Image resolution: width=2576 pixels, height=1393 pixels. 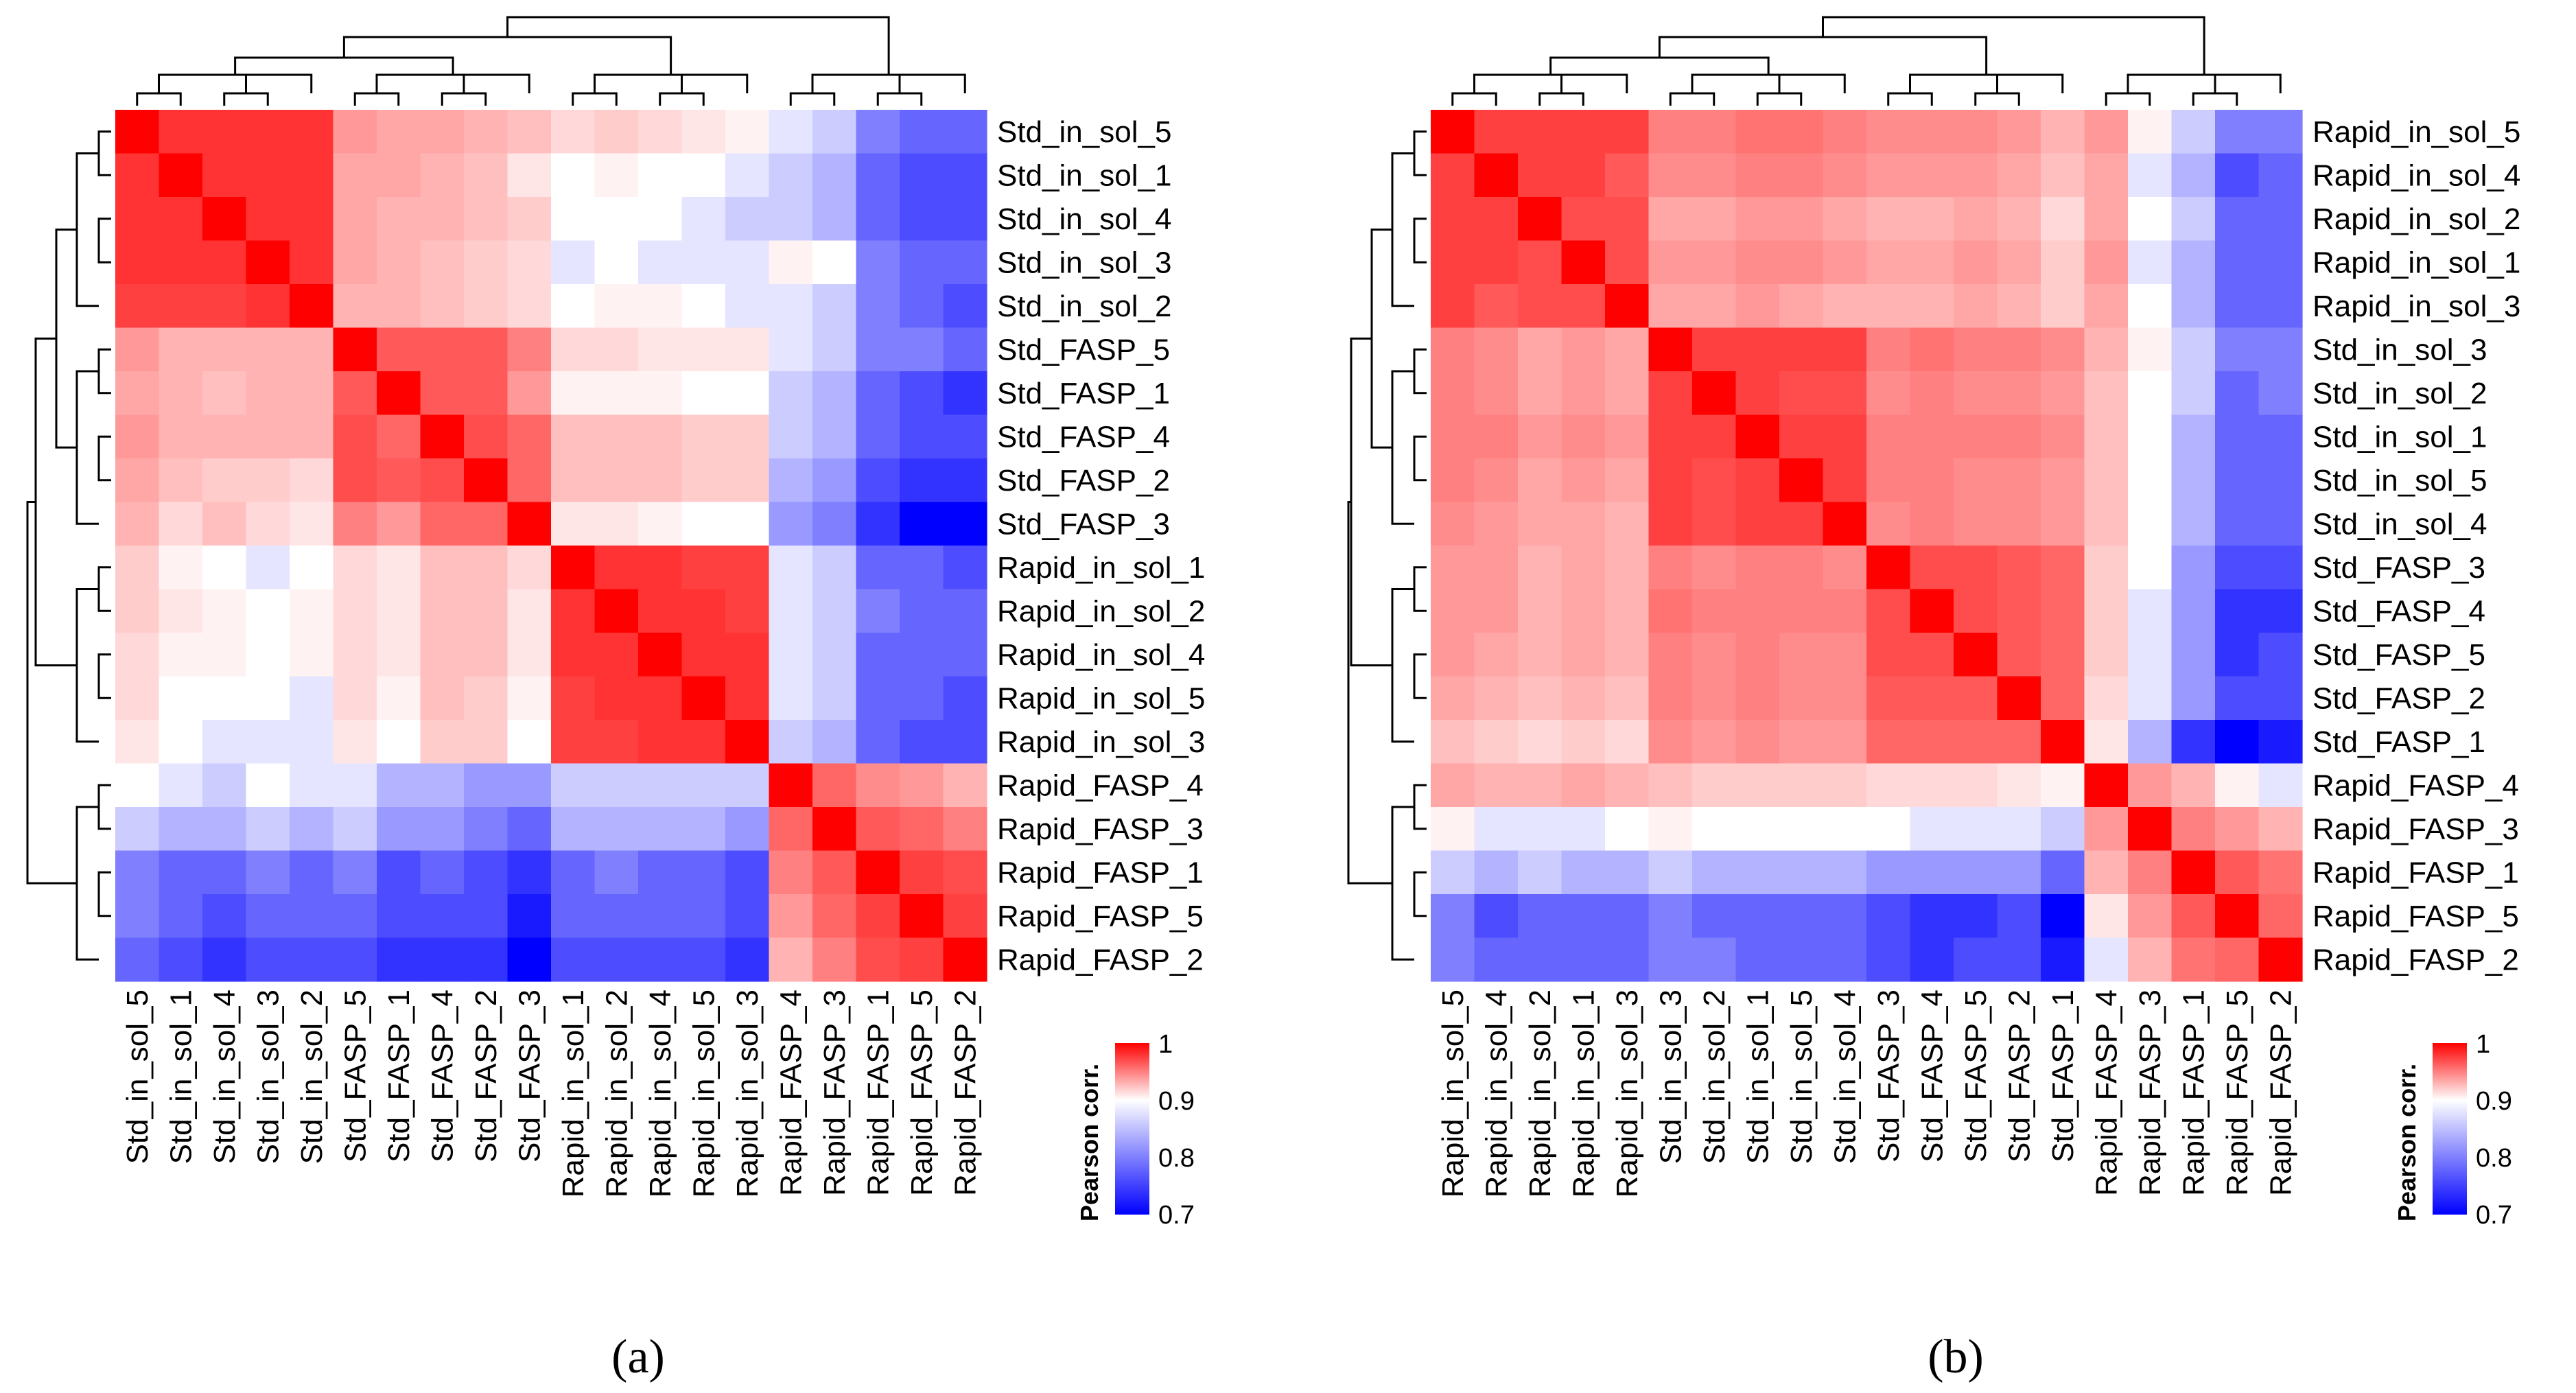 What do you see at coordinates (1387, 545) in the screenshot?
I see `row-dendrogram` at bounding box center [1387, 545].